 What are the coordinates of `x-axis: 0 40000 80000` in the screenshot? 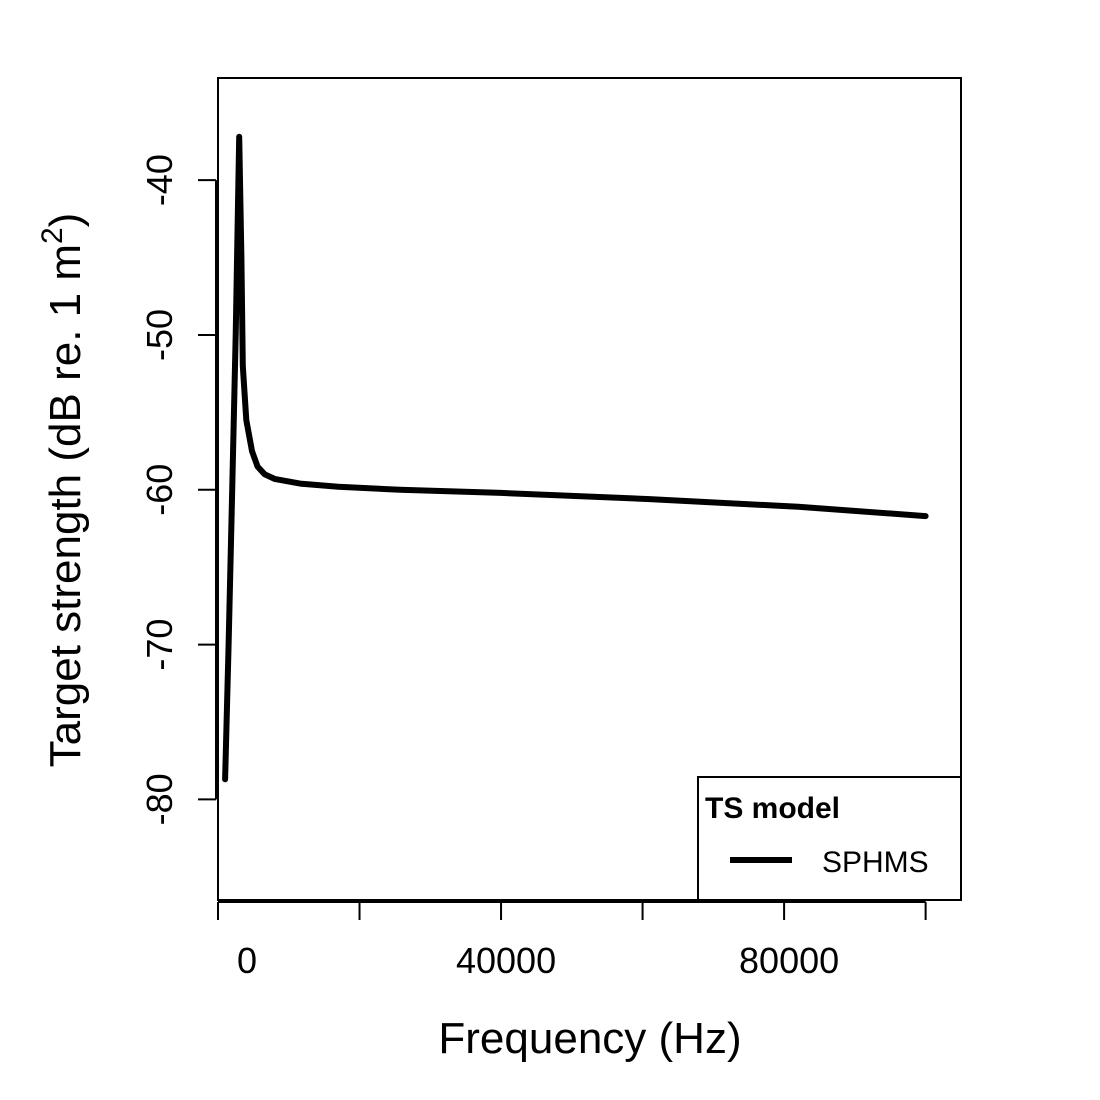 It's located at (572, 941).